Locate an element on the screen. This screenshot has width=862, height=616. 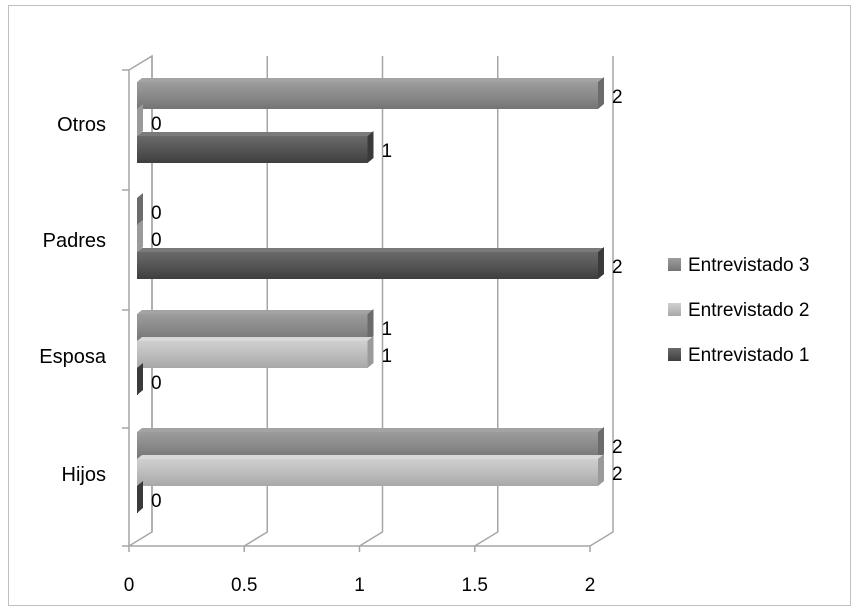
legend-label: Entrevistado 3 is located at coordinates (748, 265).